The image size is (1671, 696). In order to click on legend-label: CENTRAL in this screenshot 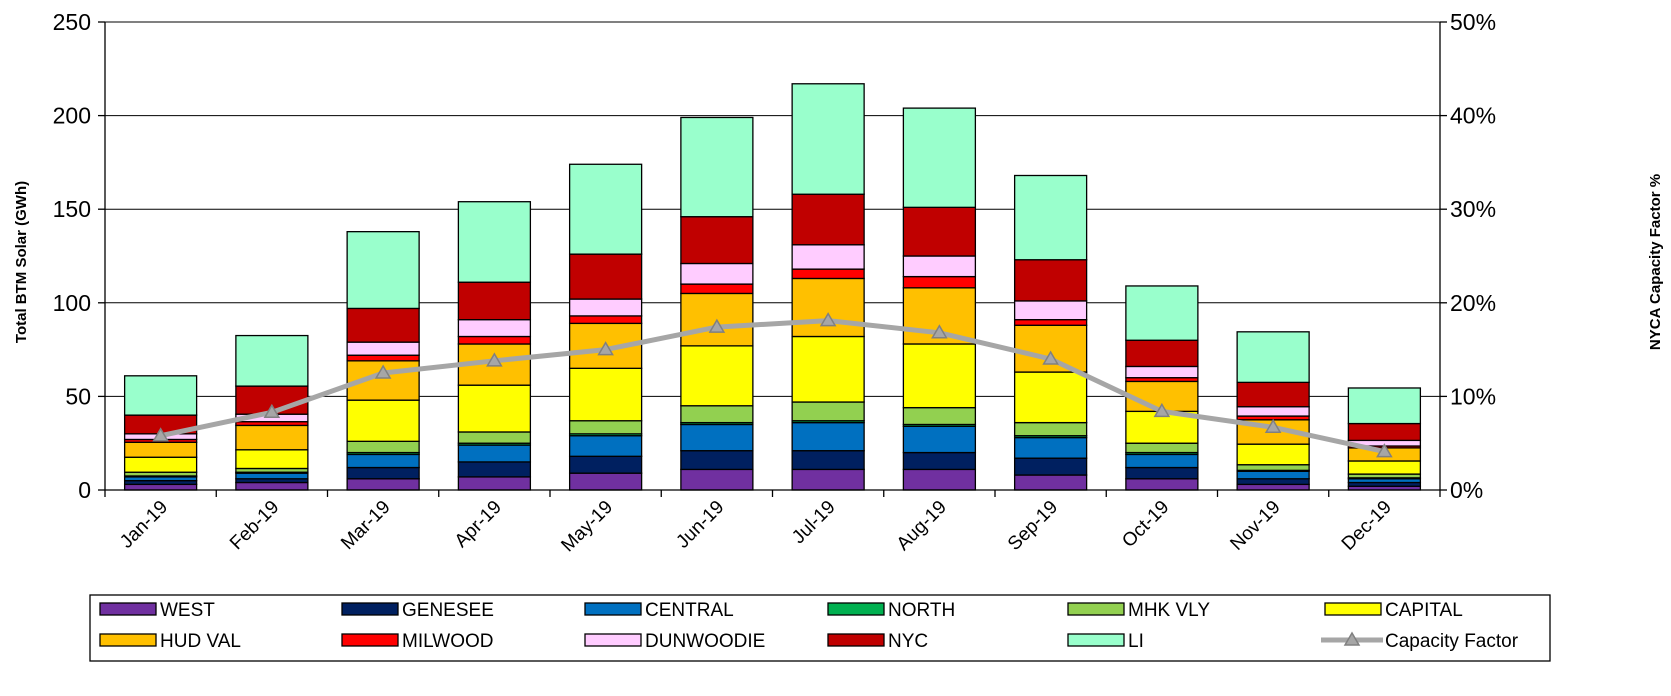, I will do `click(689, 610)`.